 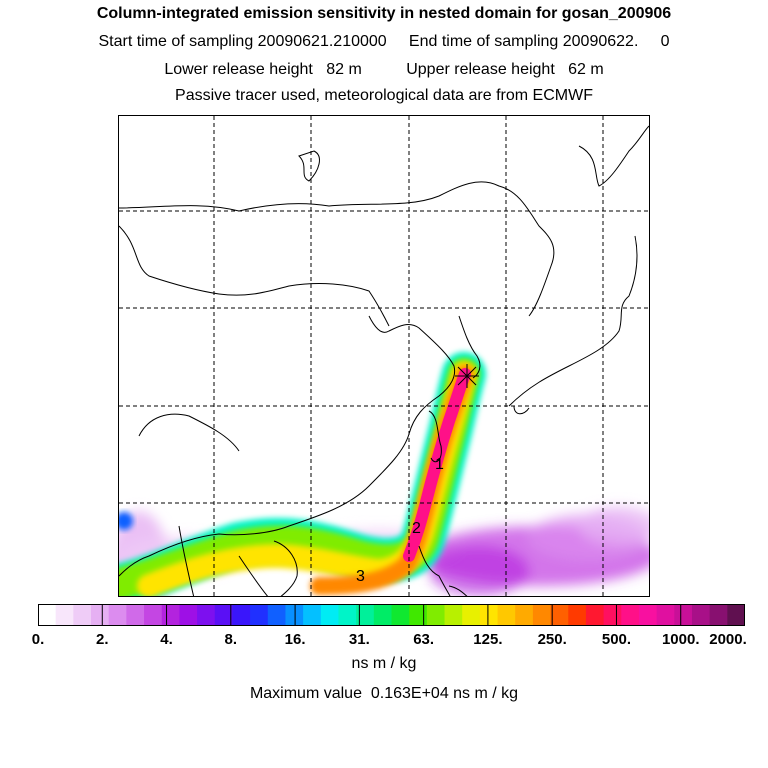 What do you see at coordinates (384, 663) in the screenshot?
I see `colorbar-units: ns m / kg` at bounding box center [384, 663].